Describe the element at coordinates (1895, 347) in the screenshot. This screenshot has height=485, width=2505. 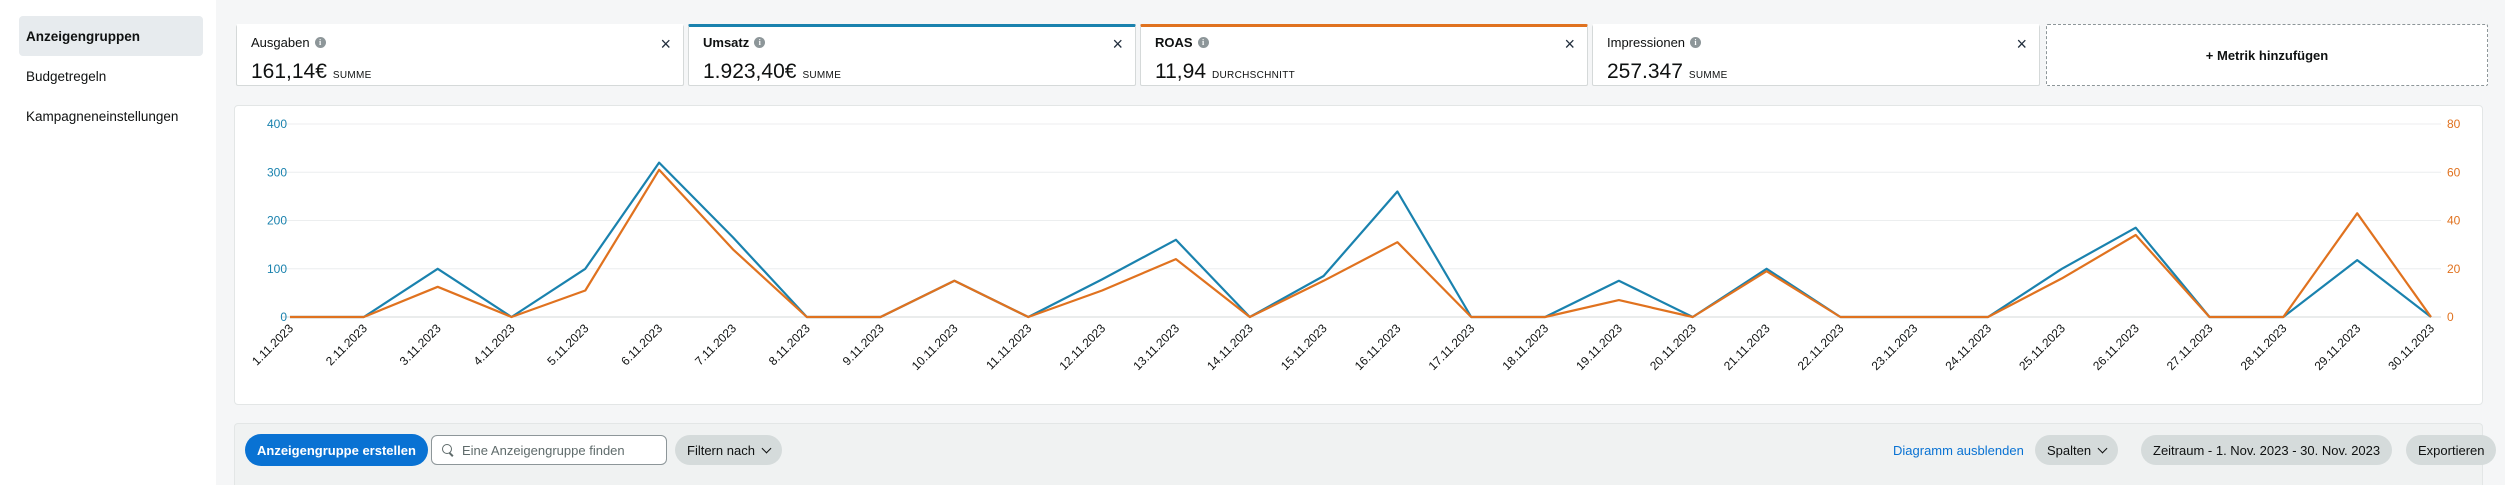
I see `x-tick-label: 23.11.2023` at that location.